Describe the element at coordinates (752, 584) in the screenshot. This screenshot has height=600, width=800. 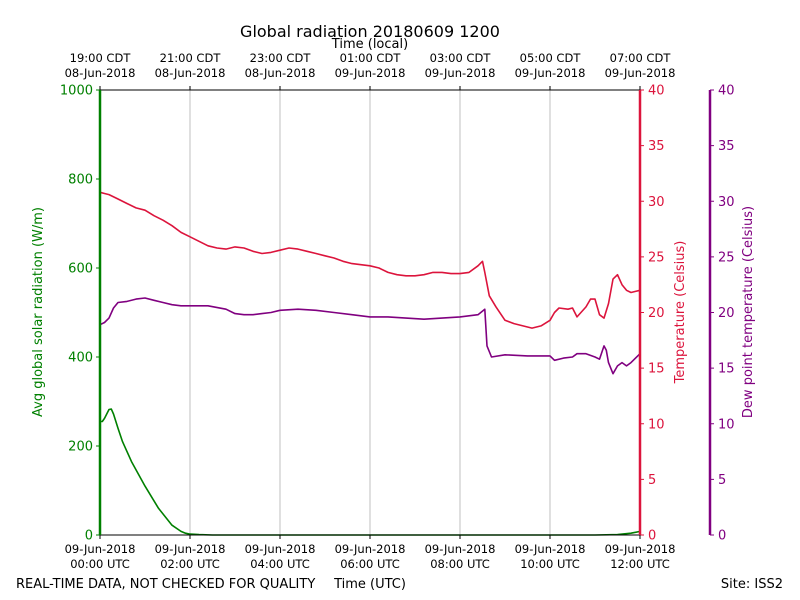
I see `footer-site: Site: ISS2` at that location.